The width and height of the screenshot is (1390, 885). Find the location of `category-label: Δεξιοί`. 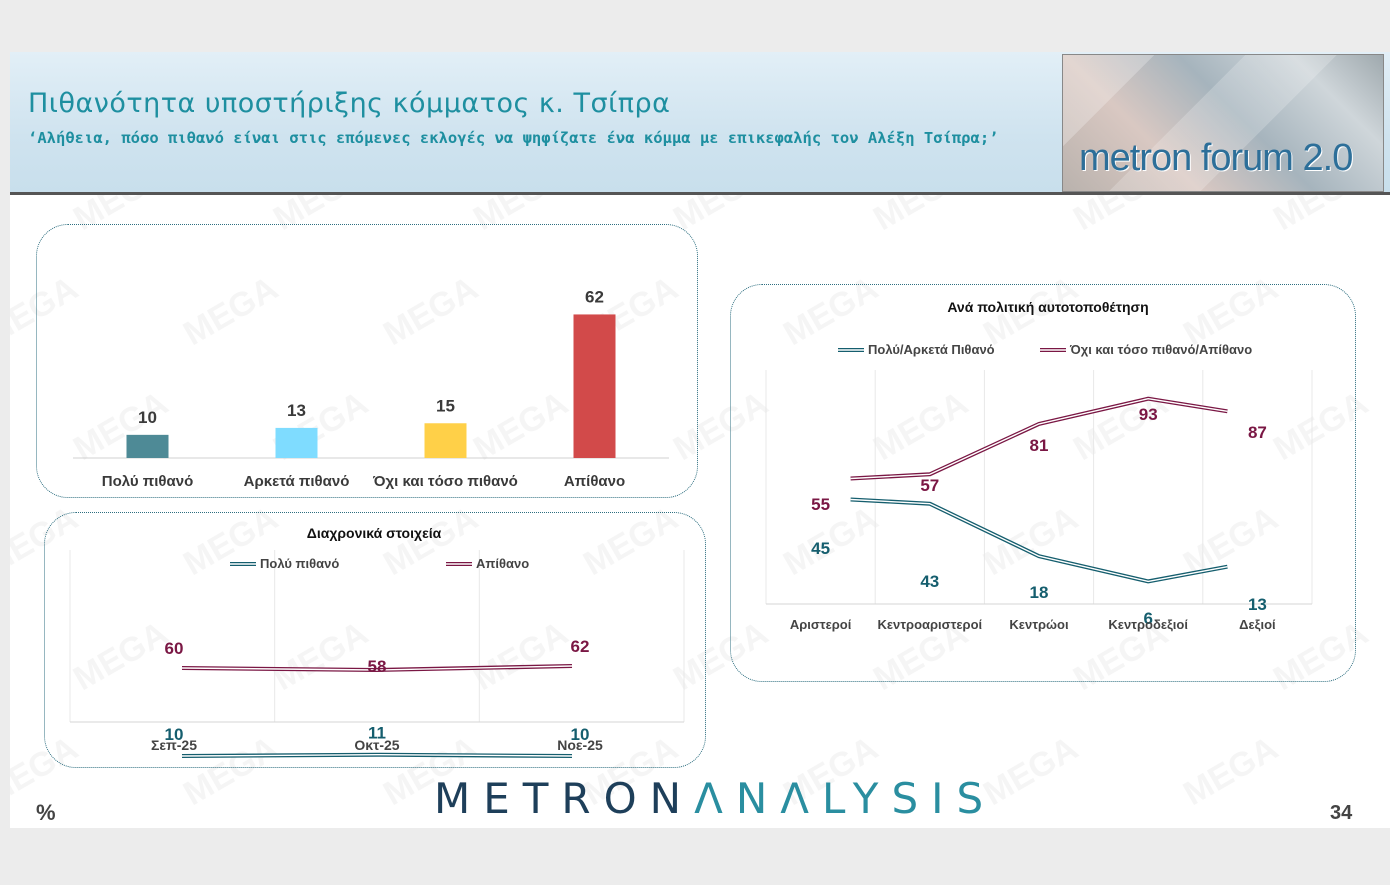

category-label: Δεξιοί is located at coordinates (1257, 624).